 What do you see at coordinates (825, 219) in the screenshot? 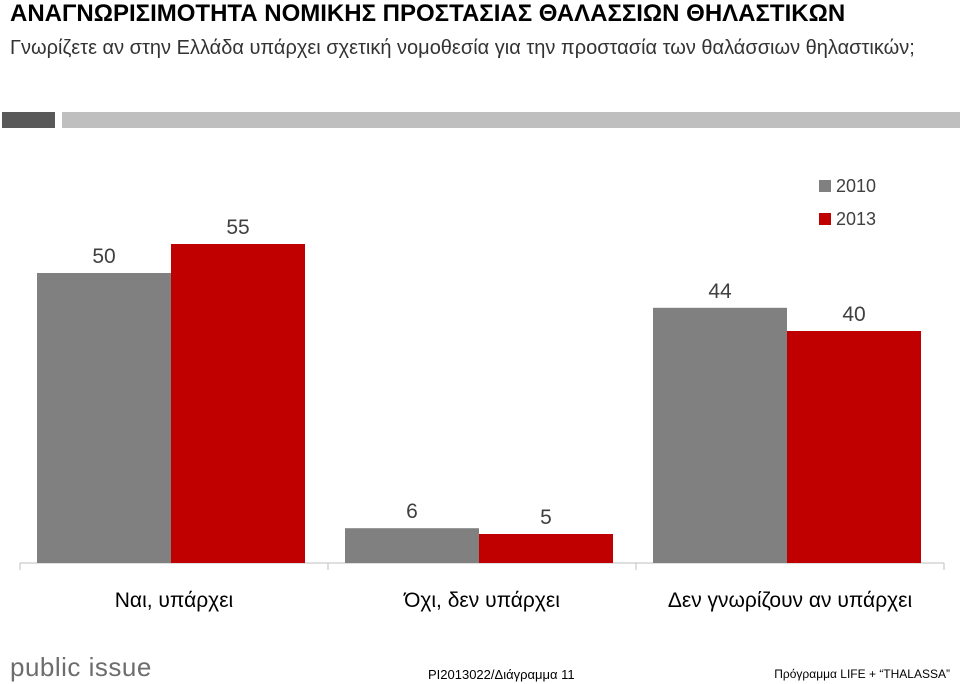
I see `legend-swatch-2013` at bounding box center [825, 219].